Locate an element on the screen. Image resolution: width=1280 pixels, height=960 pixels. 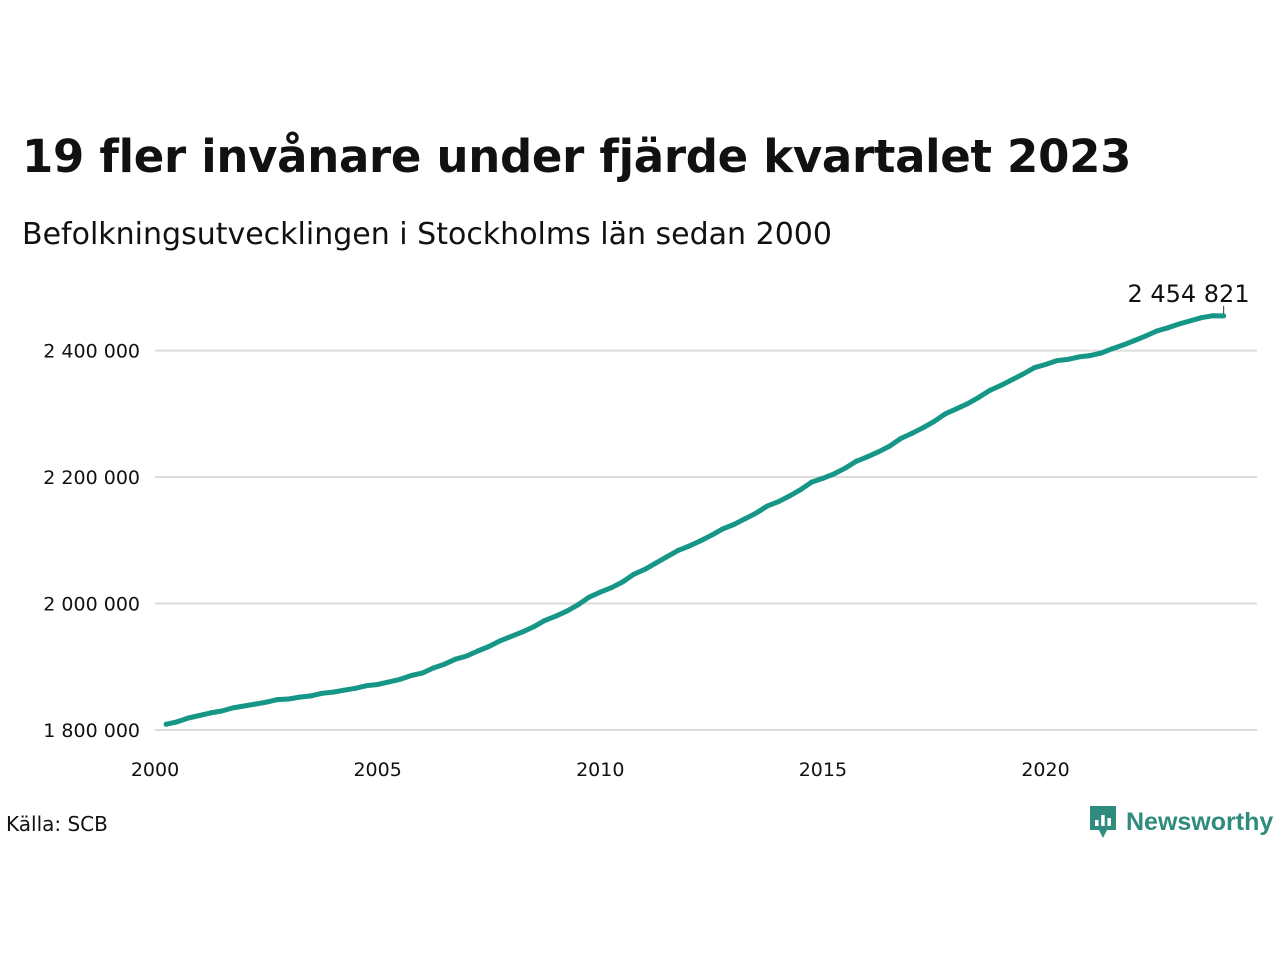
x-tick-label: 2010 is located at coordinates (600, 770).